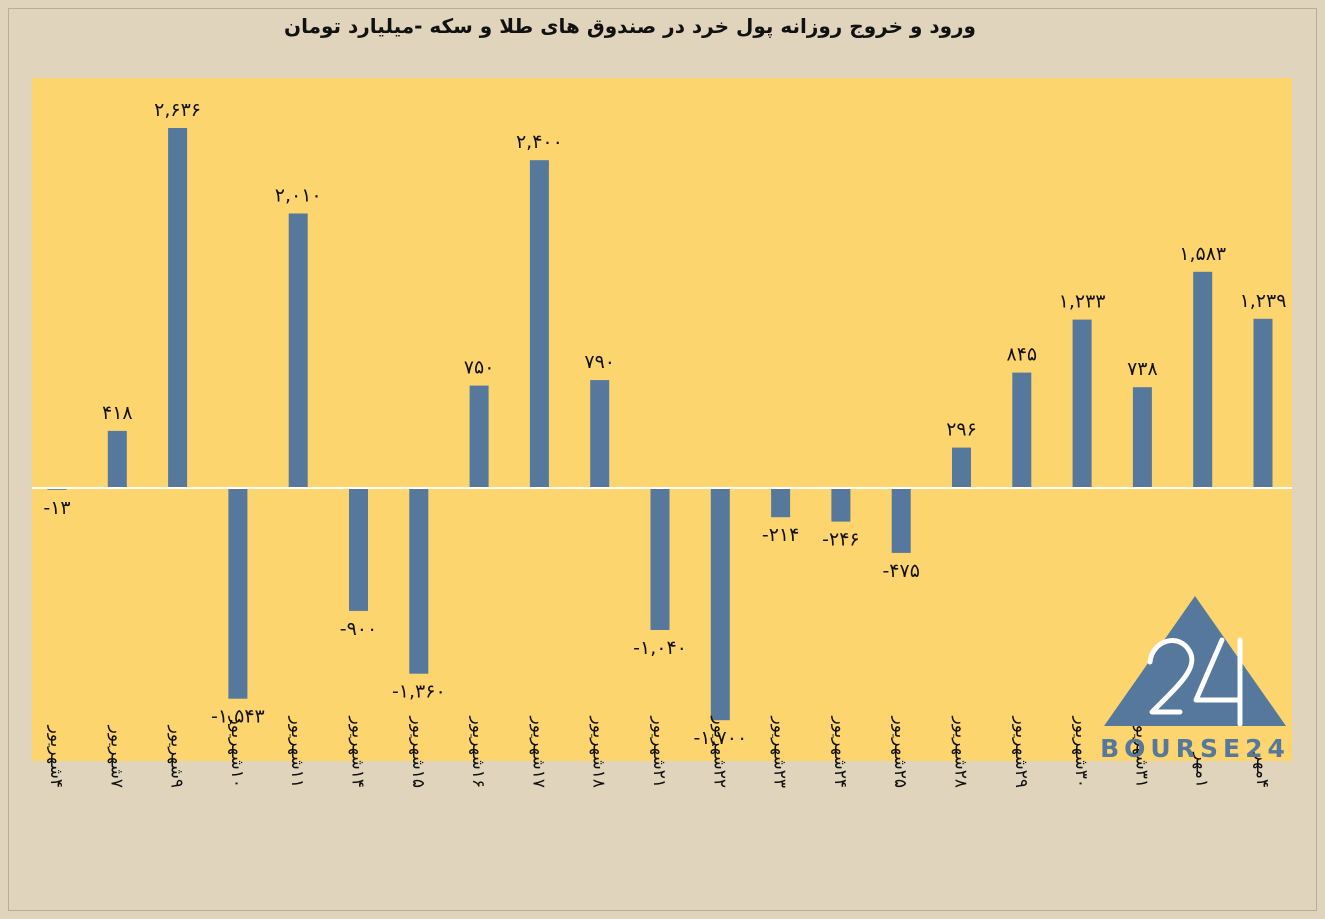  What do you see at coordinates (1262, 770) in the screenshot?
I see `x-tick-label-20: ۴مهر` at bounding box center [1262, 770].